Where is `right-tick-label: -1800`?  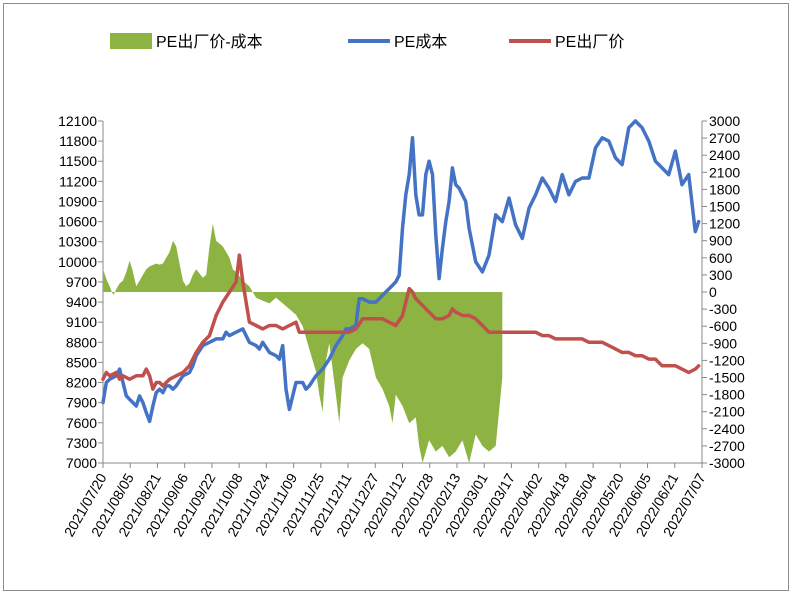 right-tick-label: -1800 is located at coordinates (727, 395).